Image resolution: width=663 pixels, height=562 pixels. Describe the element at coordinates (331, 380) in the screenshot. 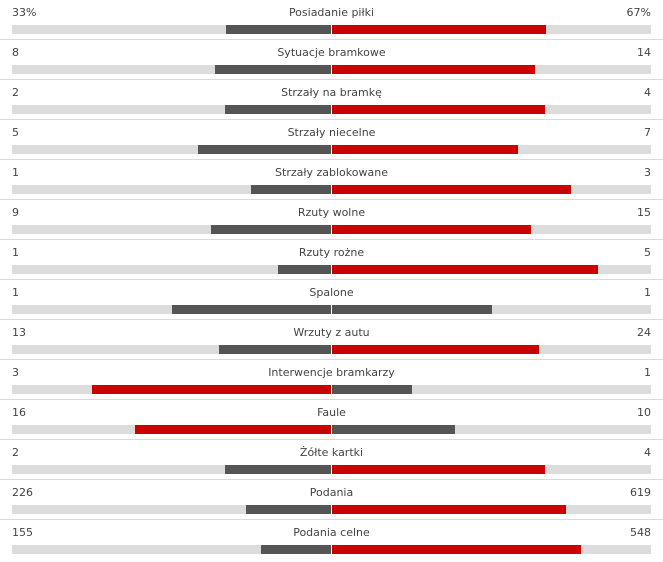

I see `stat-row: 3 Interwencje bramkarzy 1` at that location.